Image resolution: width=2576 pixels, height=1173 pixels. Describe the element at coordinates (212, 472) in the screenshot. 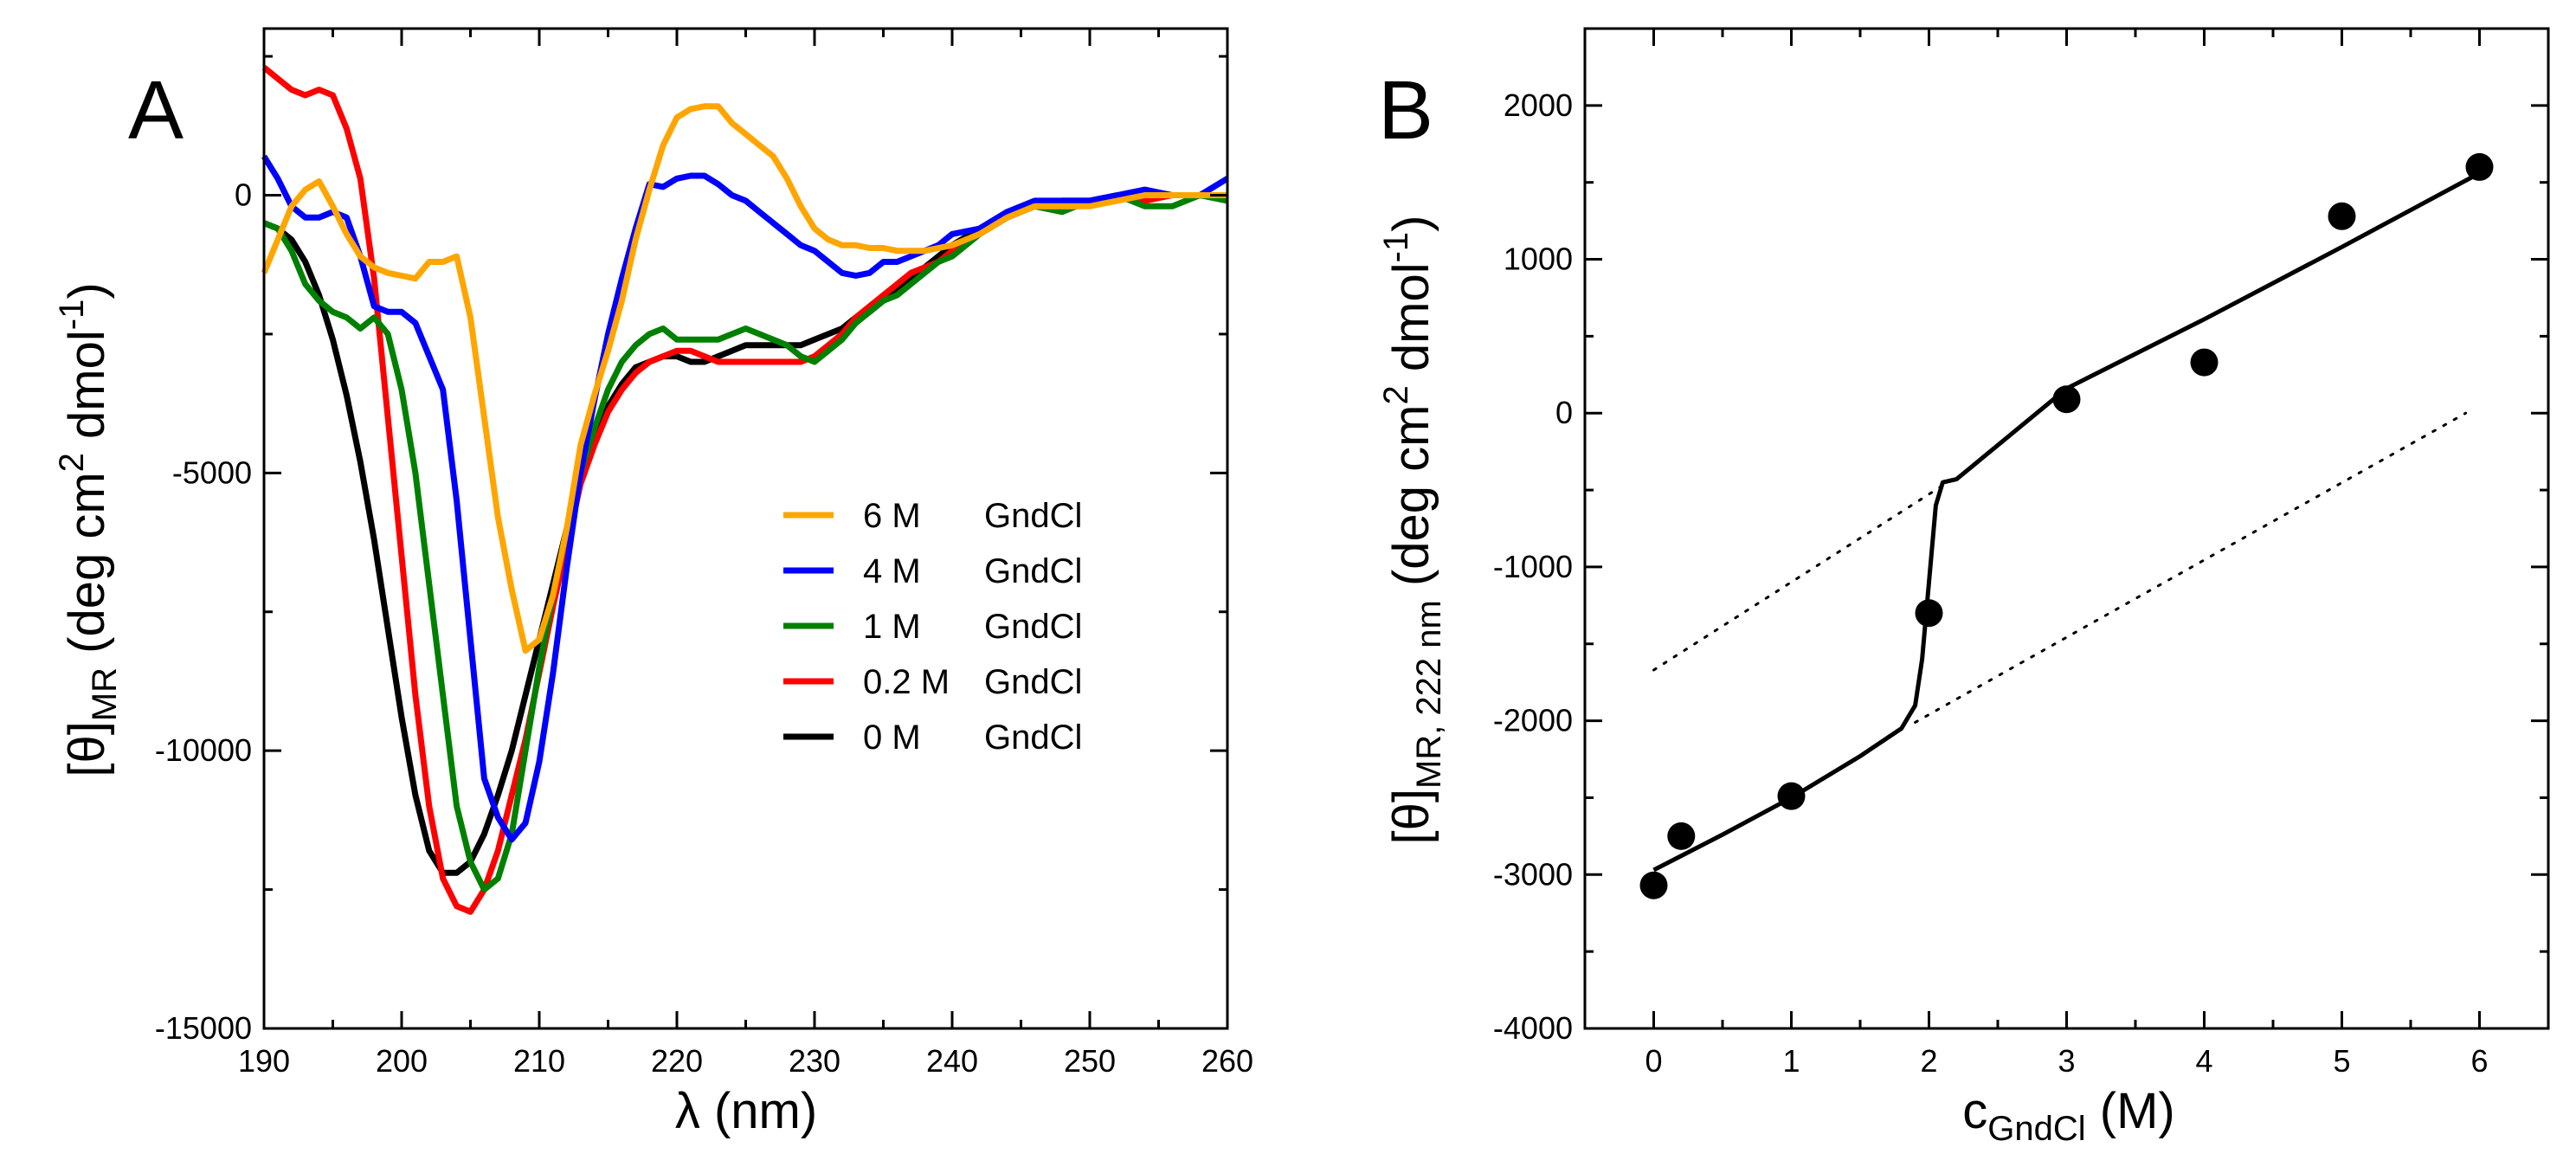

I see `panel-a-y-tick-label: -5000` at that location.